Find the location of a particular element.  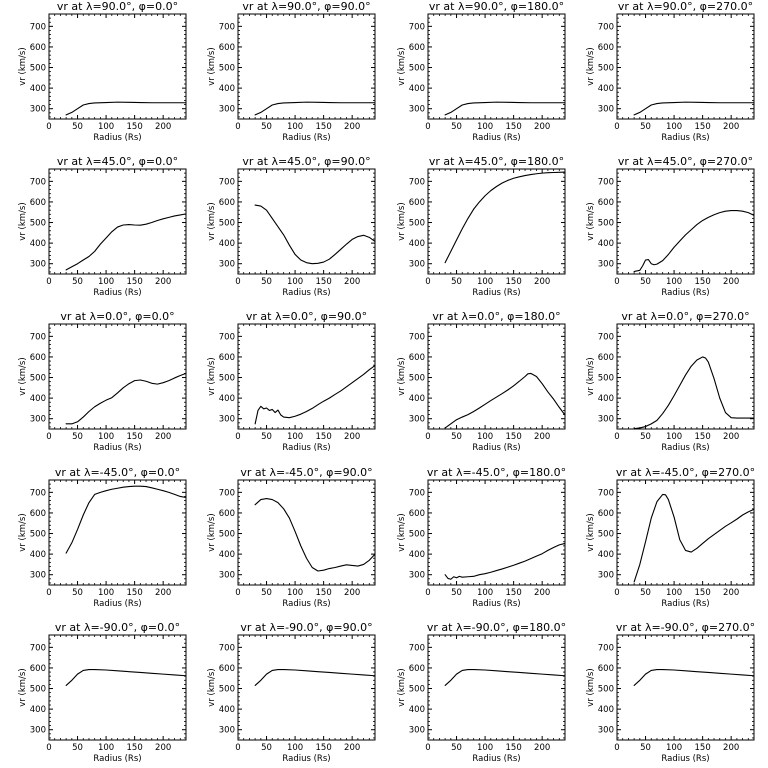

panel-title: vr at λ=45.0°, φ=0.0° is located at coordinates (117, 161).